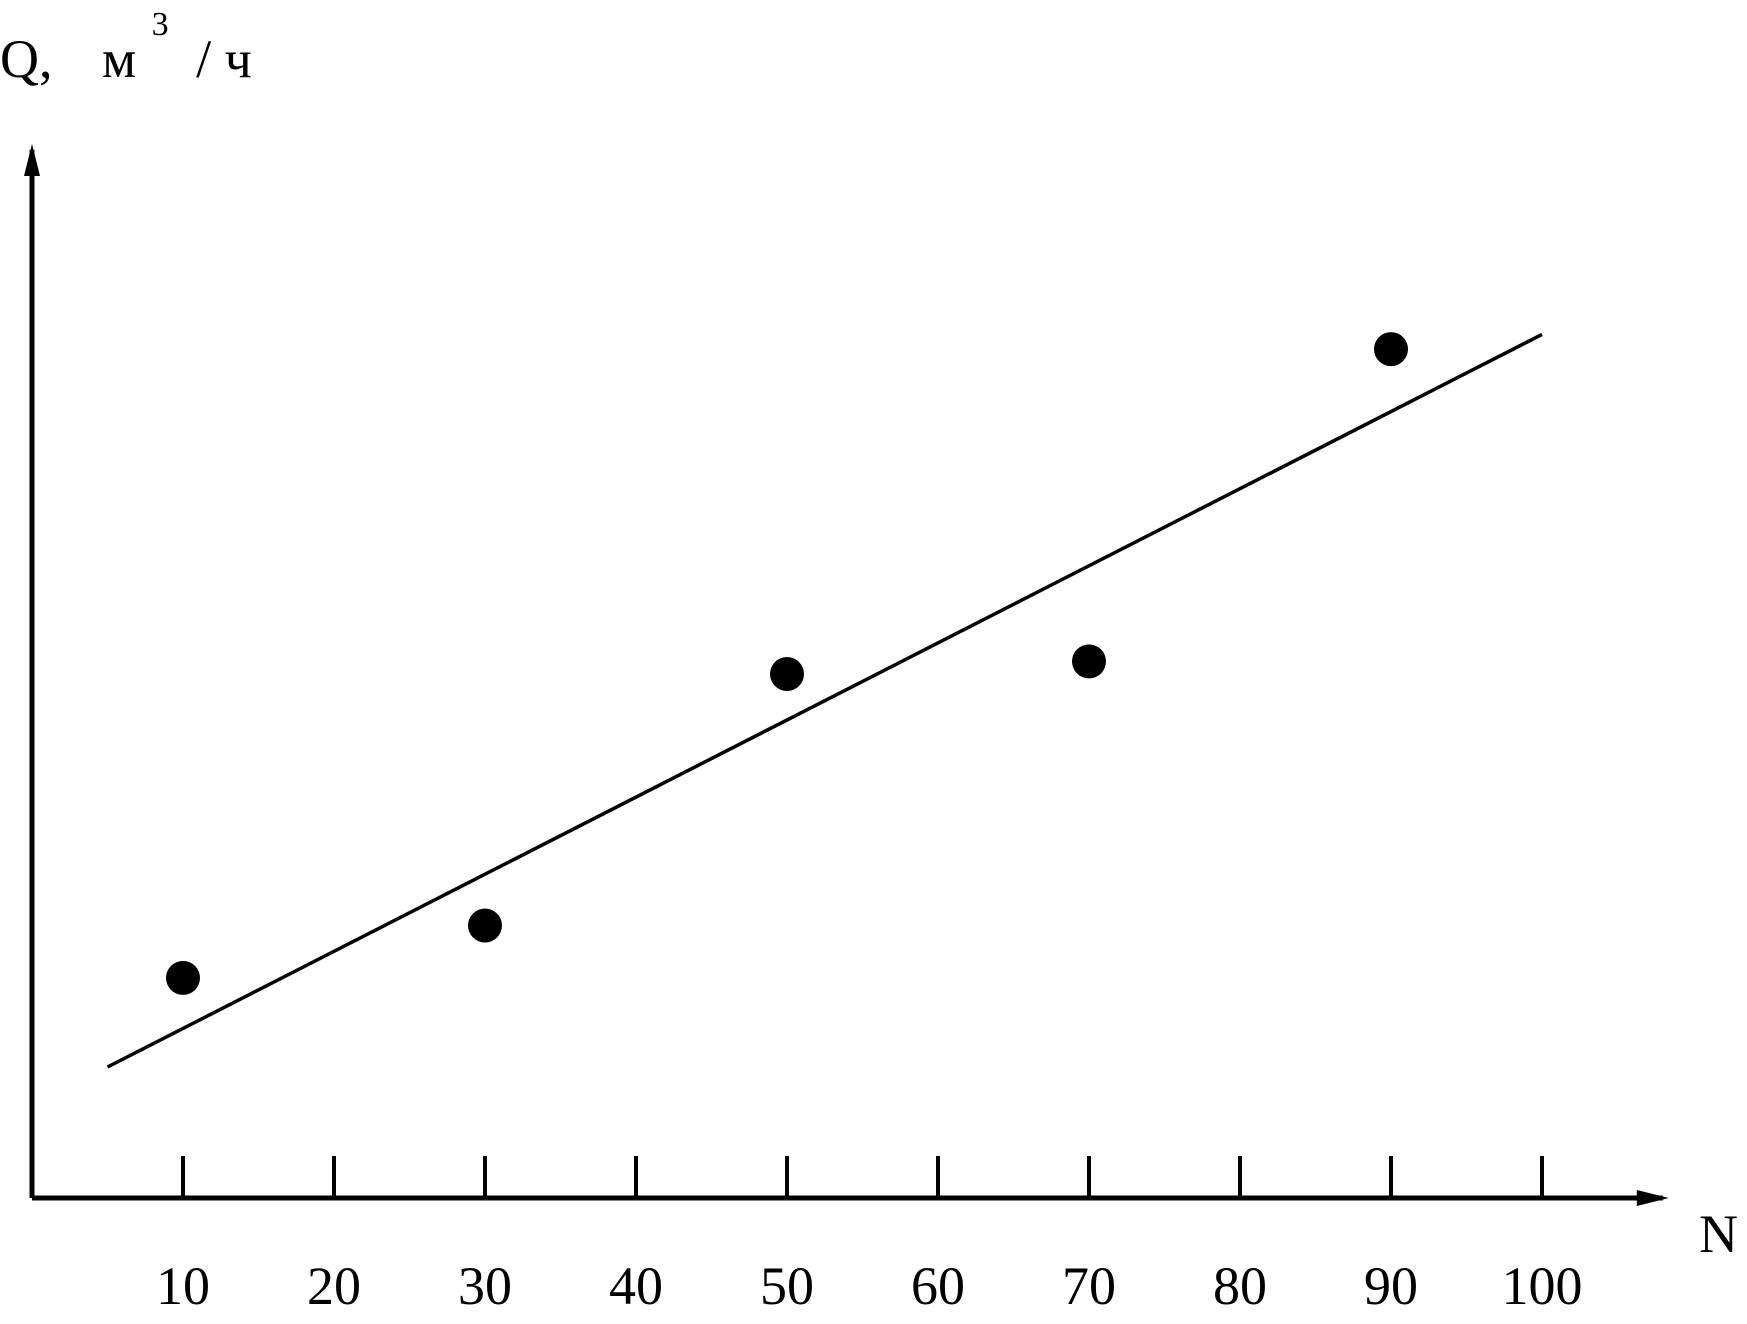  I want to click on x-tick-label: 40, so click(636, 1286).